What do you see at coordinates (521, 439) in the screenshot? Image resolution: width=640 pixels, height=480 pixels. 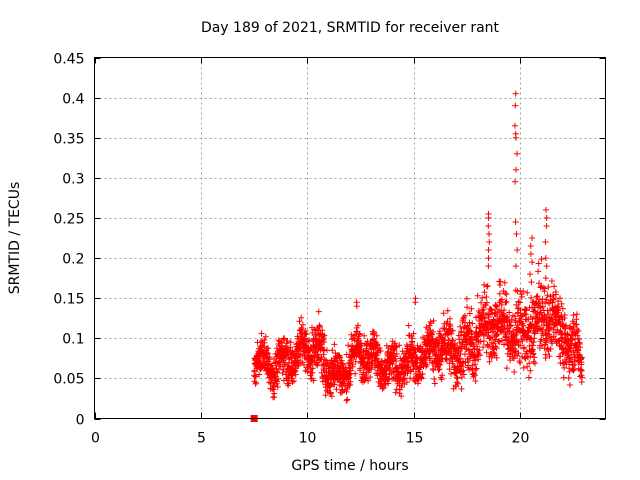 I see `x-tick-label: 20` at bounding box center [521, 439].